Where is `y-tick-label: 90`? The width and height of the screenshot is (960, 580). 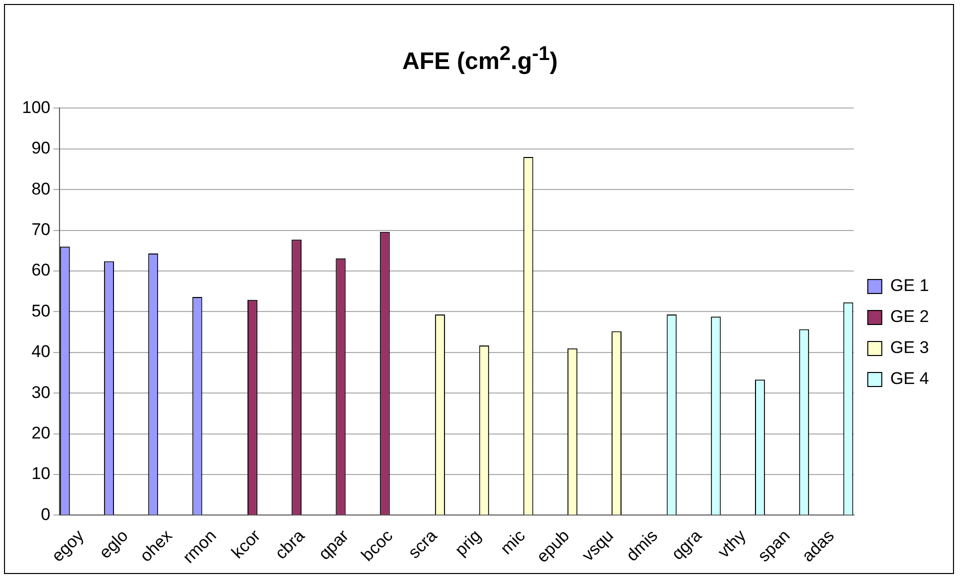
y-tick-label: 90 is located at coordinates (40, 148).